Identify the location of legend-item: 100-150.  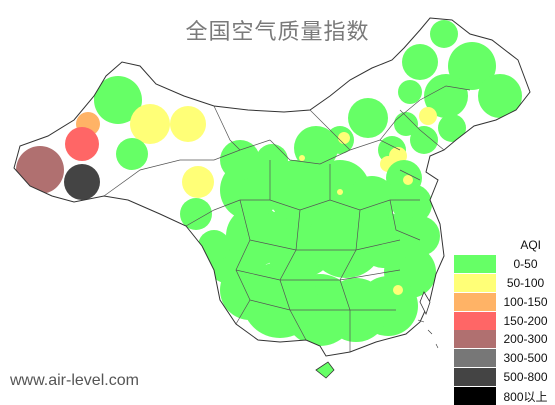
(504, 301).